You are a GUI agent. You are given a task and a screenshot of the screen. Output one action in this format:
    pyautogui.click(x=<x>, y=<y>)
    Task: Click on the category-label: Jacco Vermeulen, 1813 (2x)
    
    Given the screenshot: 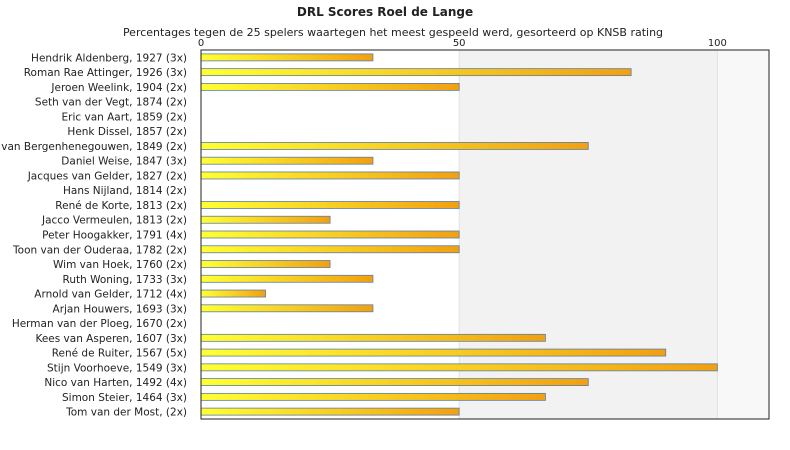 What is the action you would take?
    pyautogui.click(x=114, y=221)
    